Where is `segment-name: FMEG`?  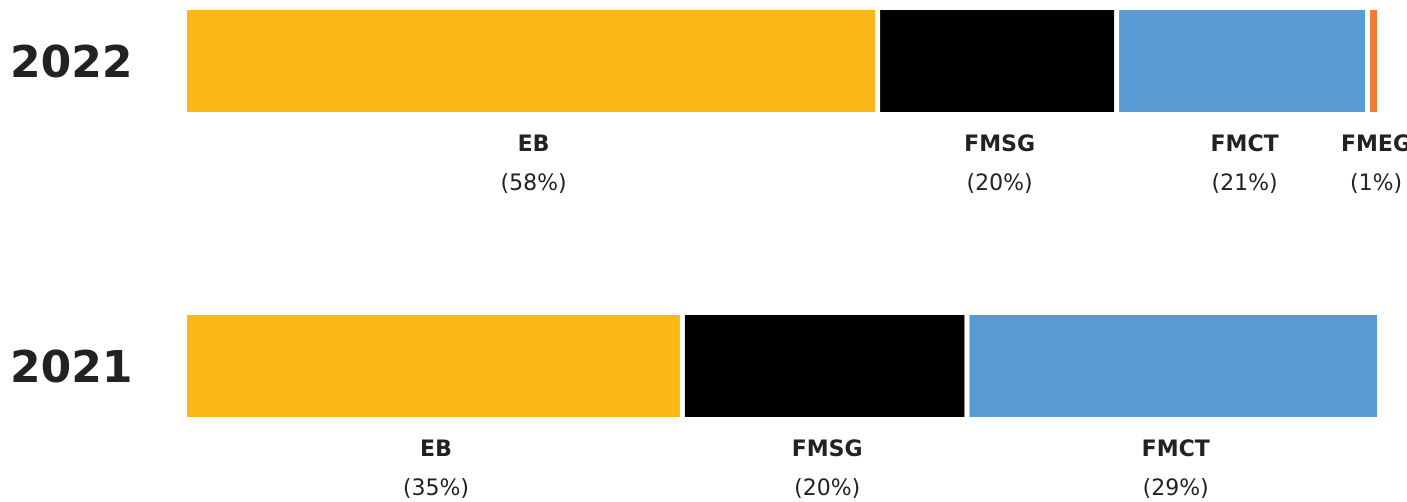 segment-name: FMEG is located at coordinates (1374, 144).